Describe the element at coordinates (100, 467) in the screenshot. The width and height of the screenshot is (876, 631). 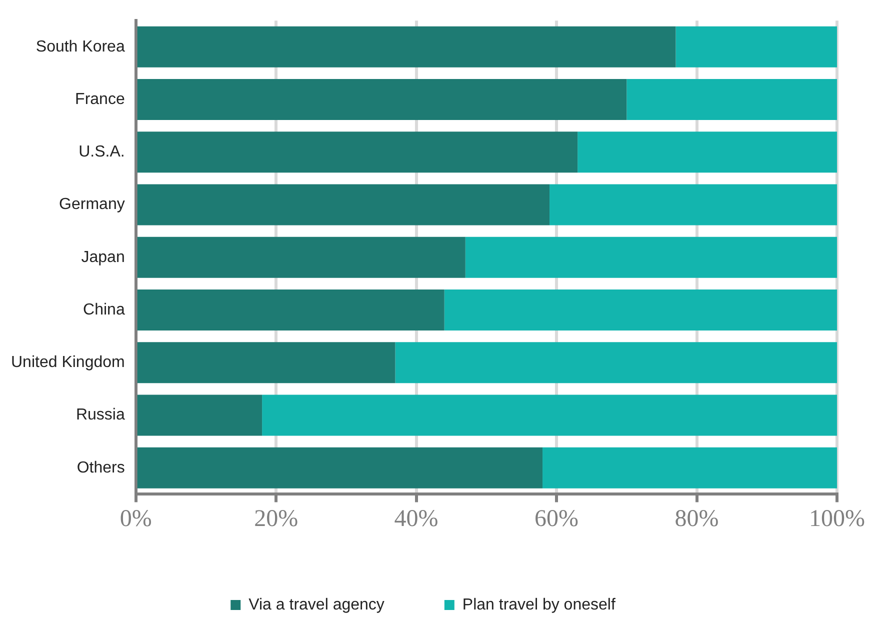
I see `y-tick-label: Others` at that location.